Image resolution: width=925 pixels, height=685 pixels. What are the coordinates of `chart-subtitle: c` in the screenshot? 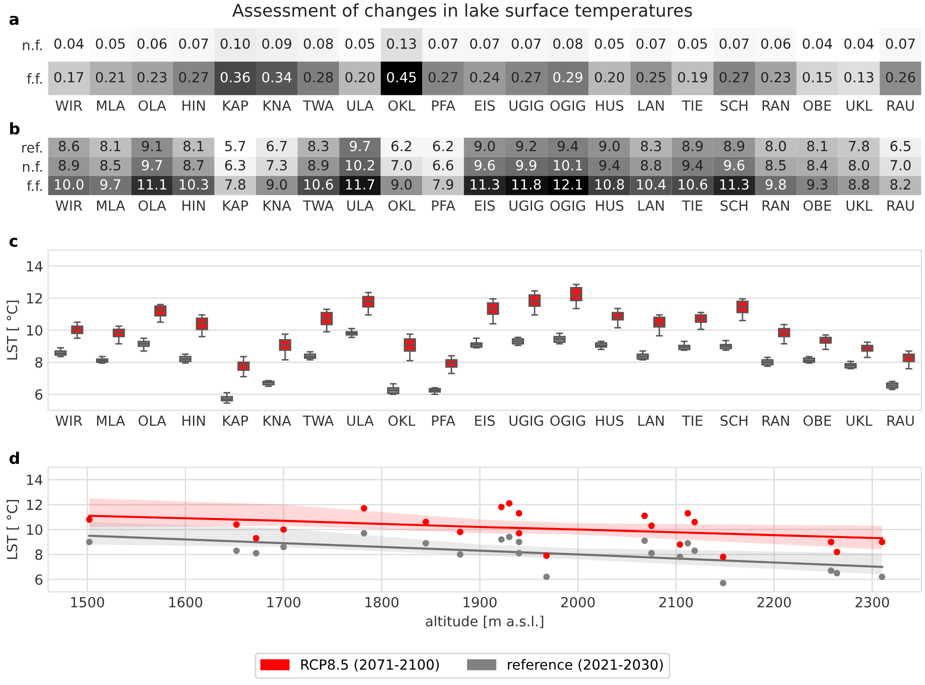 It's located at (13, 242).